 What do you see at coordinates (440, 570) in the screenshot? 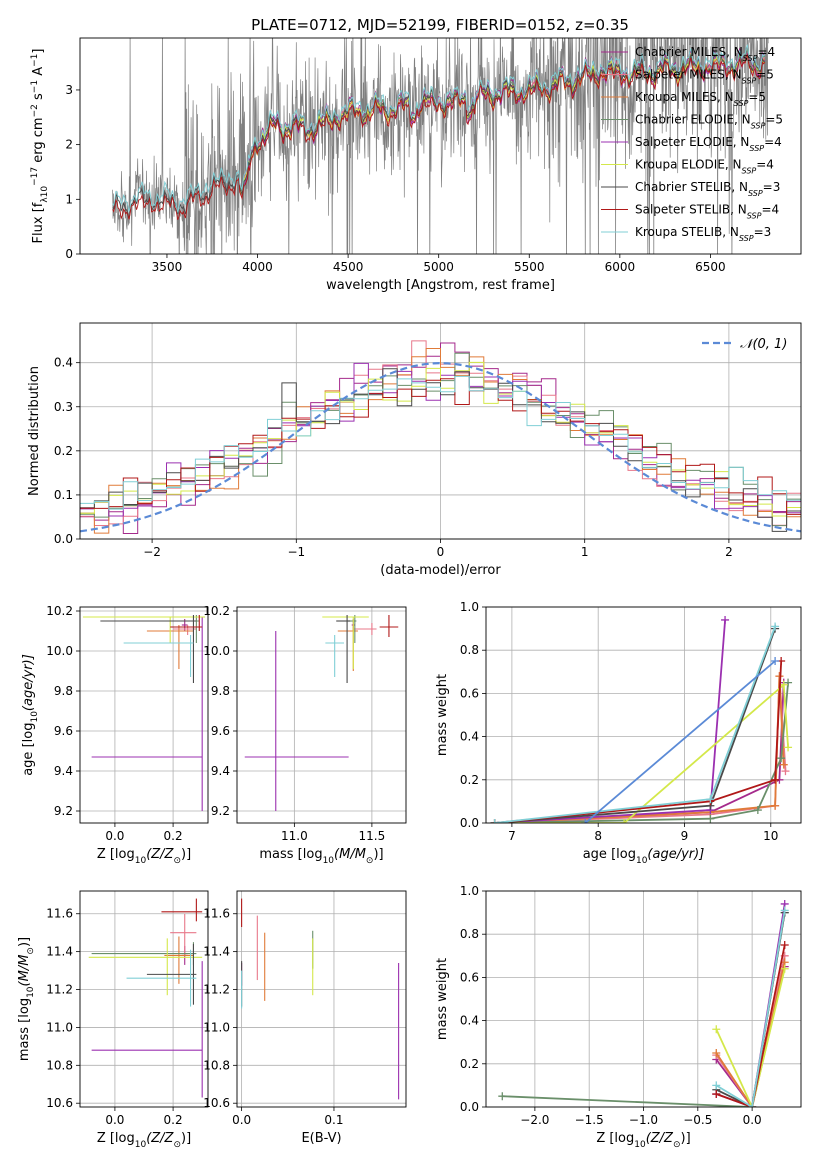
I see `x-axis-label: (data-model)/error` at bounding box center [440, 570].